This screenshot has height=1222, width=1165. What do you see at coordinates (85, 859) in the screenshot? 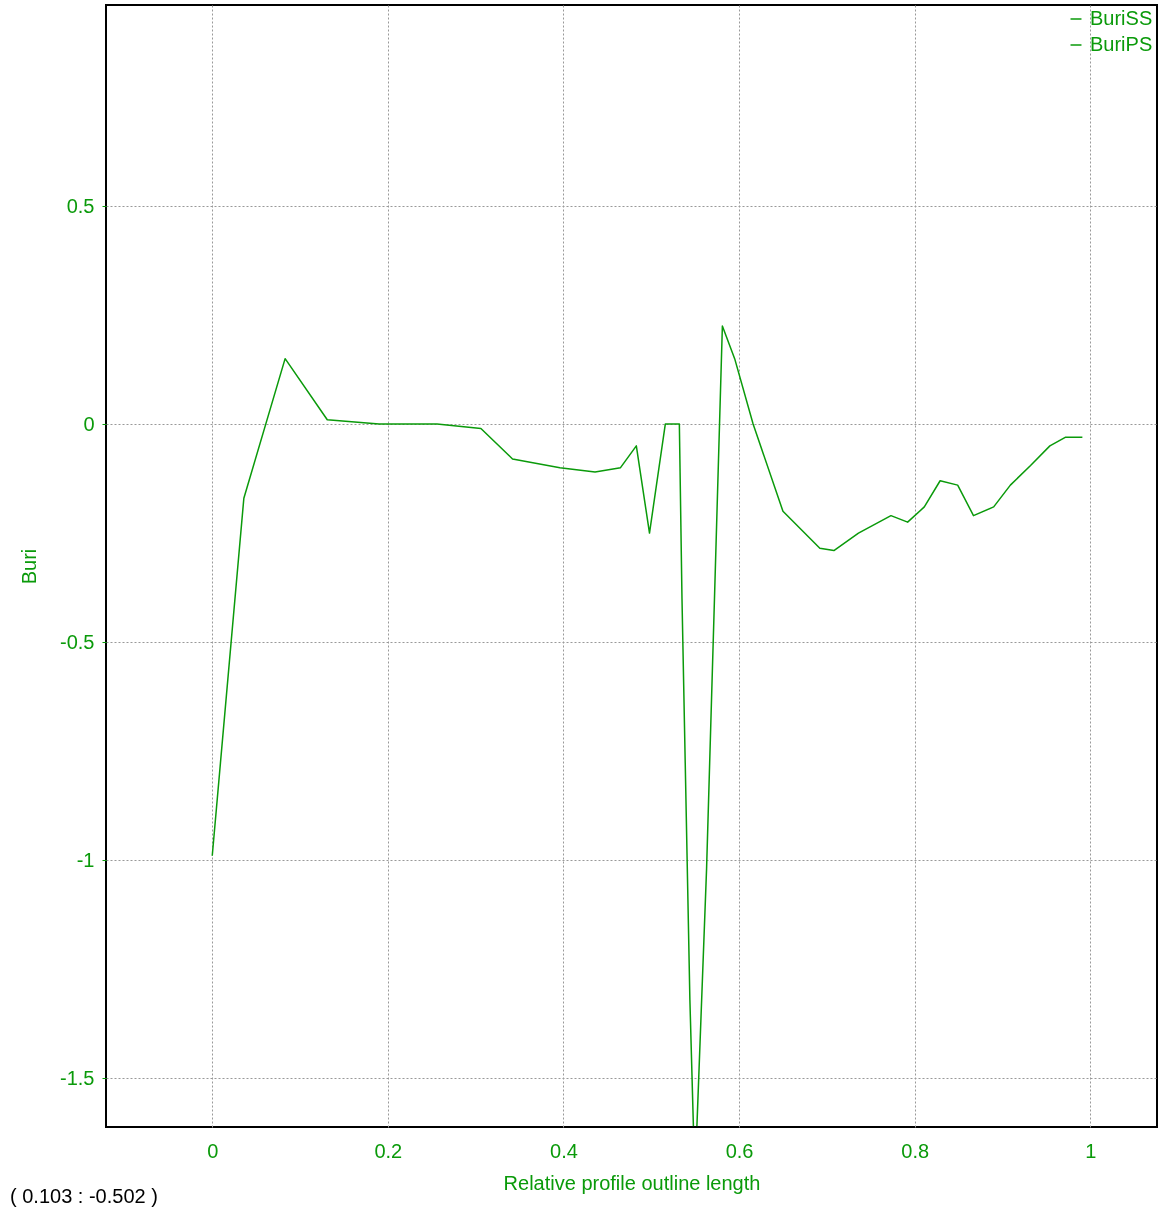
I see `y-tick-label: -1` at bounding box center [85, 859].